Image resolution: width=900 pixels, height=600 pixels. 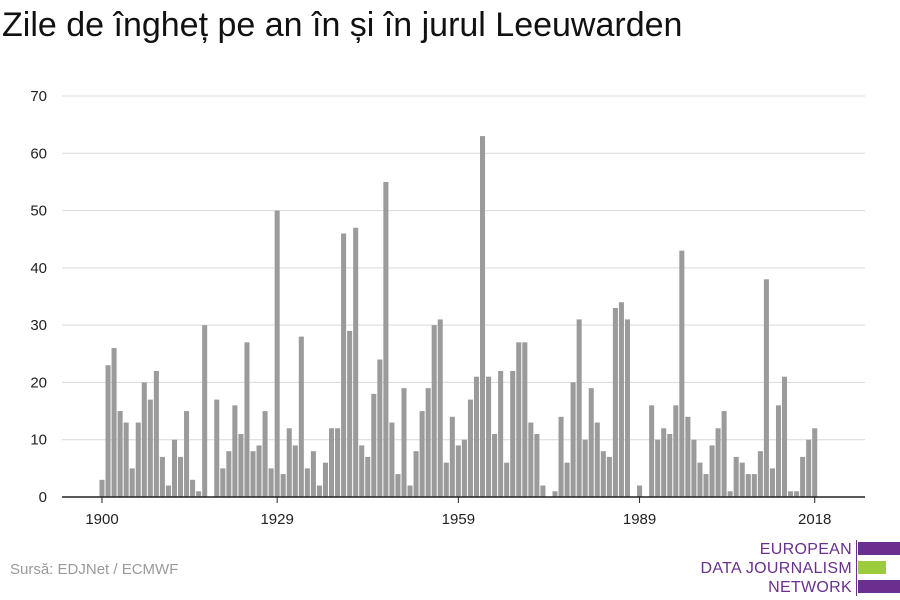 I want to click on logo-line-2: DATA JOURNALISM, so click(x=776, y=568).